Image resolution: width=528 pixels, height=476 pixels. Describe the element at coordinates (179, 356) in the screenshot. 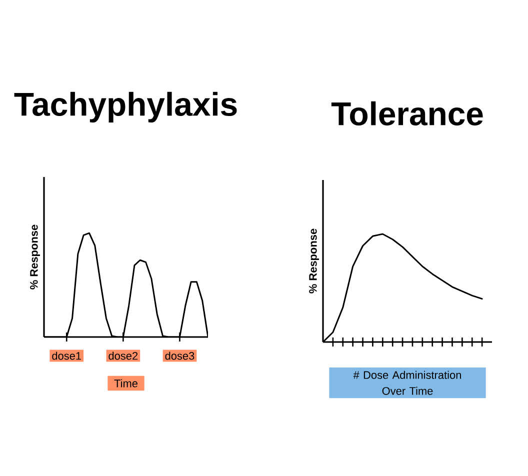

I see `x-tick-label: dose3` at that location.